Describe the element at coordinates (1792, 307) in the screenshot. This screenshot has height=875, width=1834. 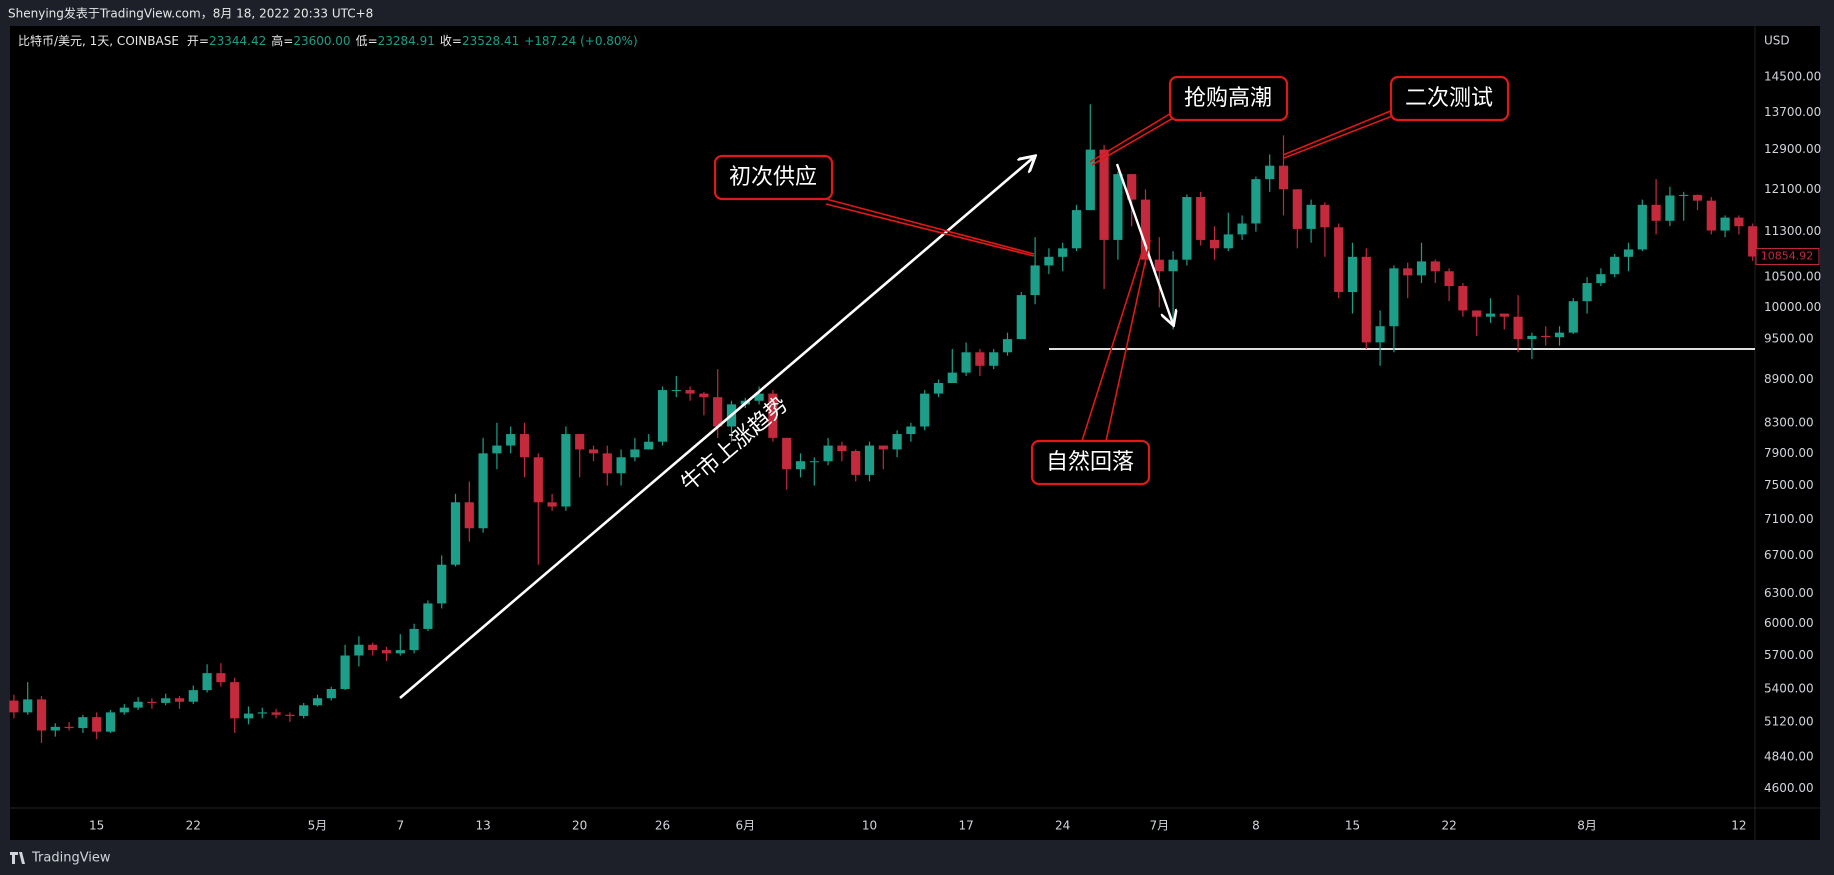
I see `y-tick-label: 10000.00` at that location.